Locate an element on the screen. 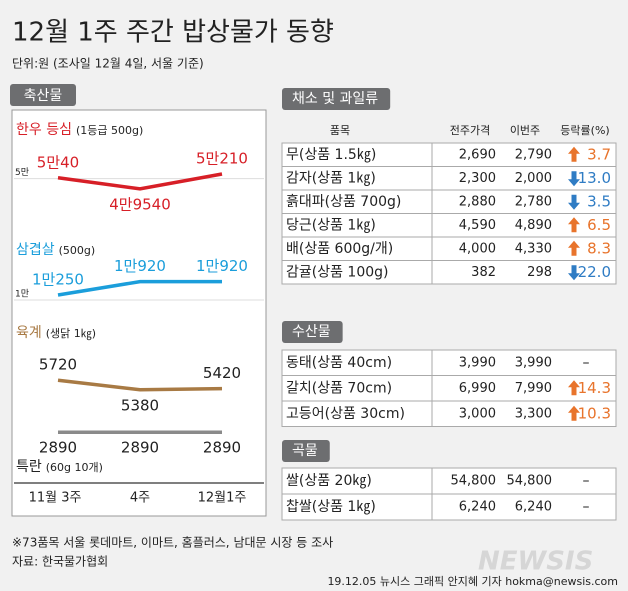  curr-price: 4,890 is located at coordinates (533, 225).